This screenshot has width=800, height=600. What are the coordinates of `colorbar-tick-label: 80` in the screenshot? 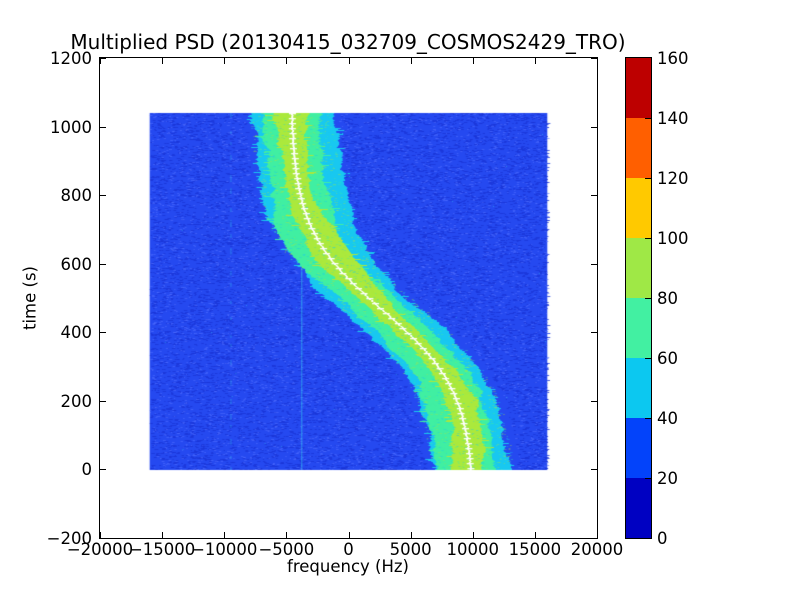 It's located at (667, 298).